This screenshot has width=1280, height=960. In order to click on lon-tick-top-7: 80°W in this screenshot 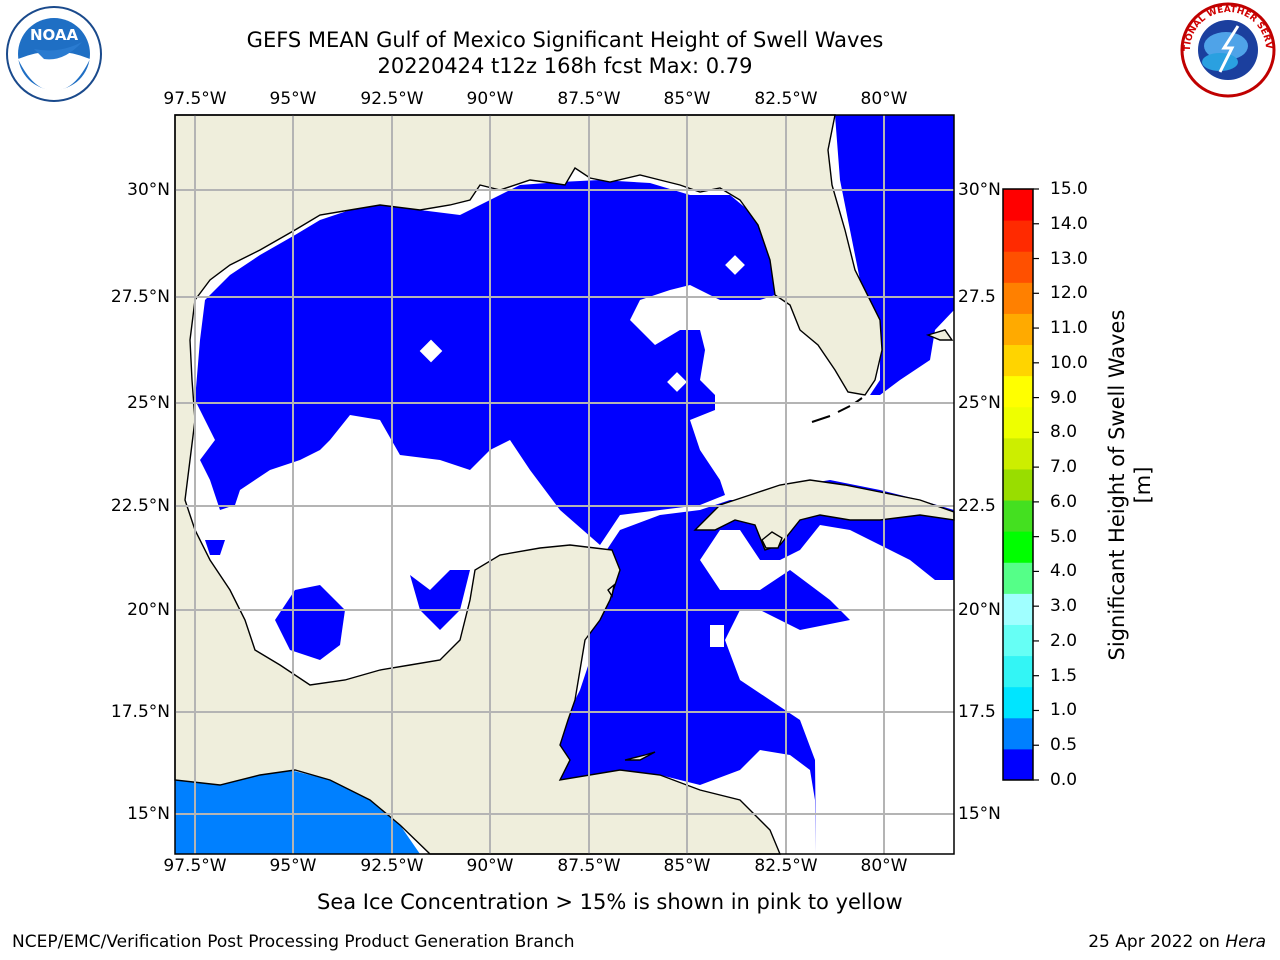, I will do `click(884, 99)`.